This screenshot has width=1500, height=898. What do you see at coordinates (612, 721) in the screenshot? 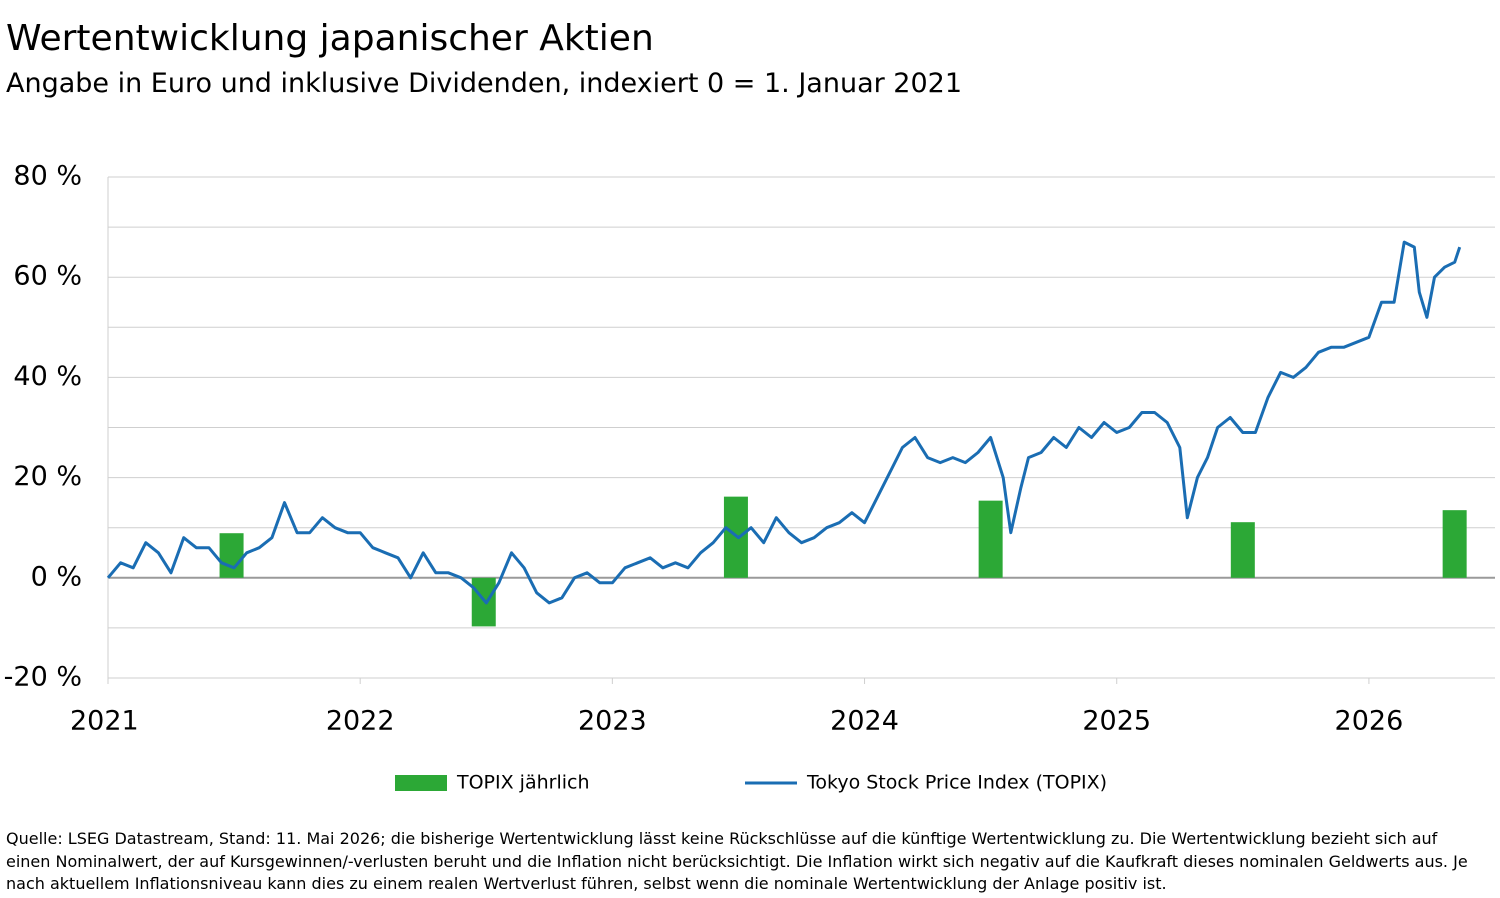
I see `x-tick-label: 2023` at bounding box center [612, 721].